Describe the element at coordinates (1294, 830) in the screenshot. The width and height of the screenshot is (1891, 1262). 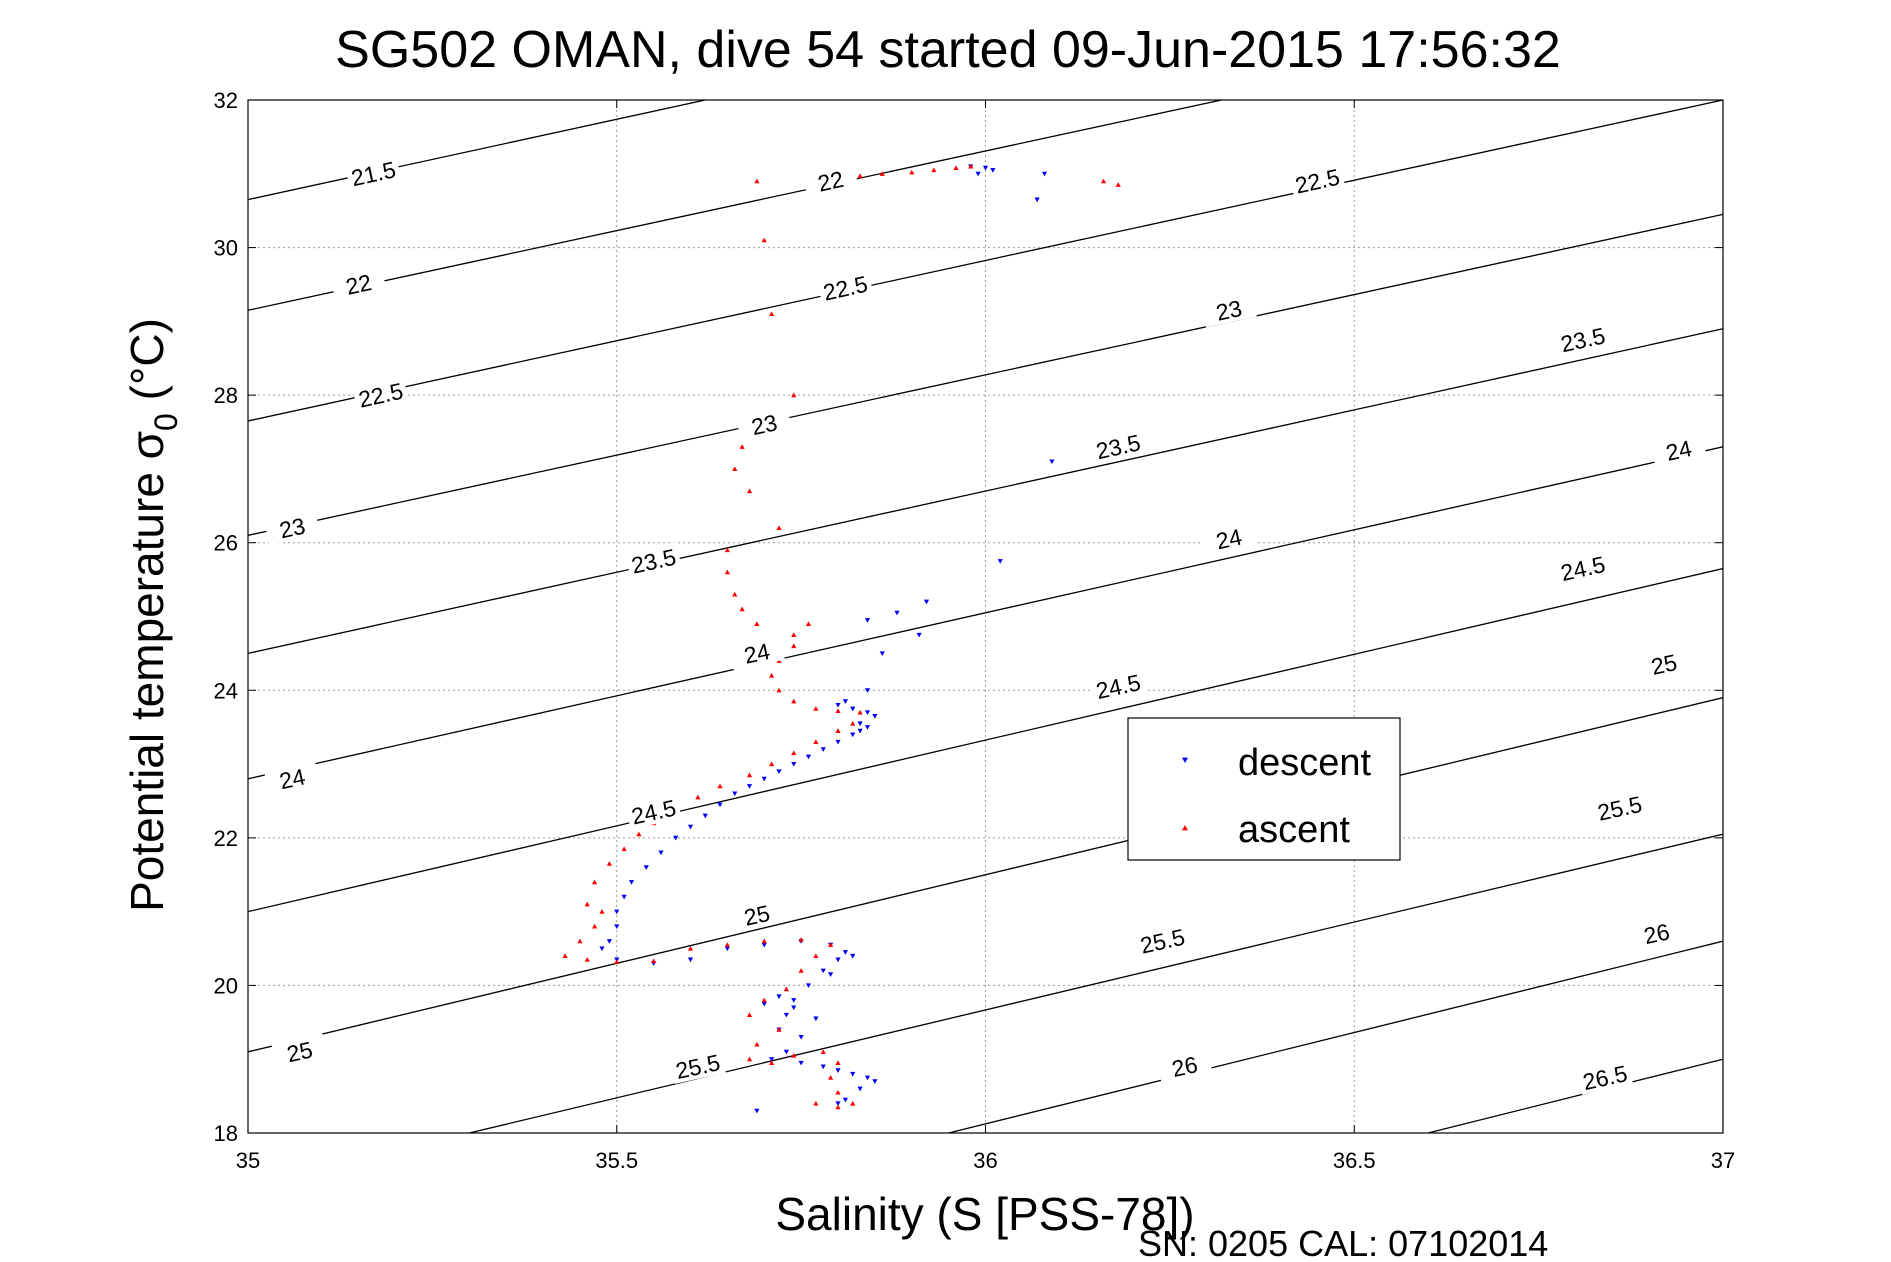
I see `legend-ascent-label: ascent` at that location.